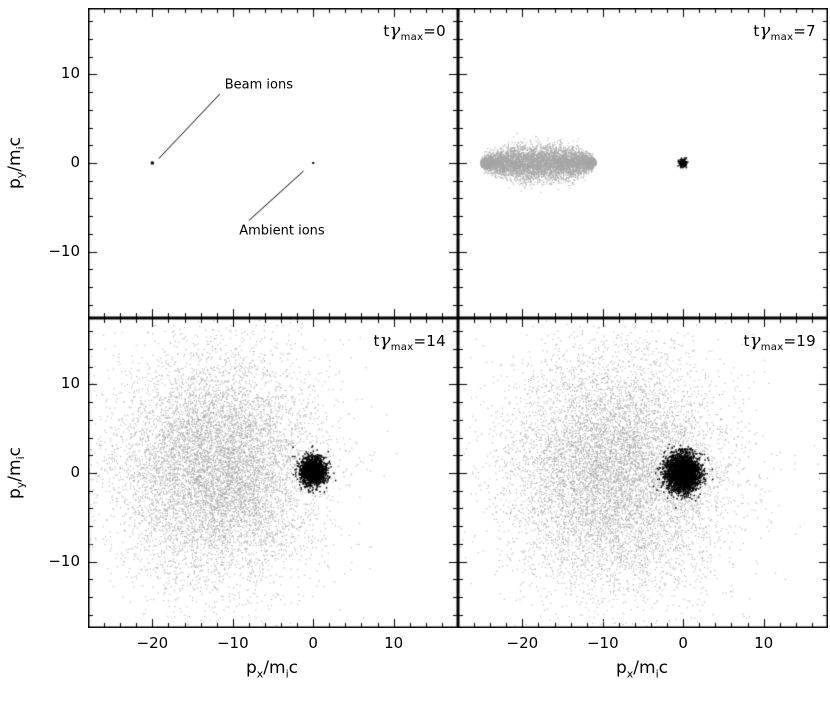 This screenshot has height=706, width=830. What do you see at coordinates (414, 31) in the screenshot?
I see `panel-time-label-t0: tγmax=0` at bounding box center [414, 31].